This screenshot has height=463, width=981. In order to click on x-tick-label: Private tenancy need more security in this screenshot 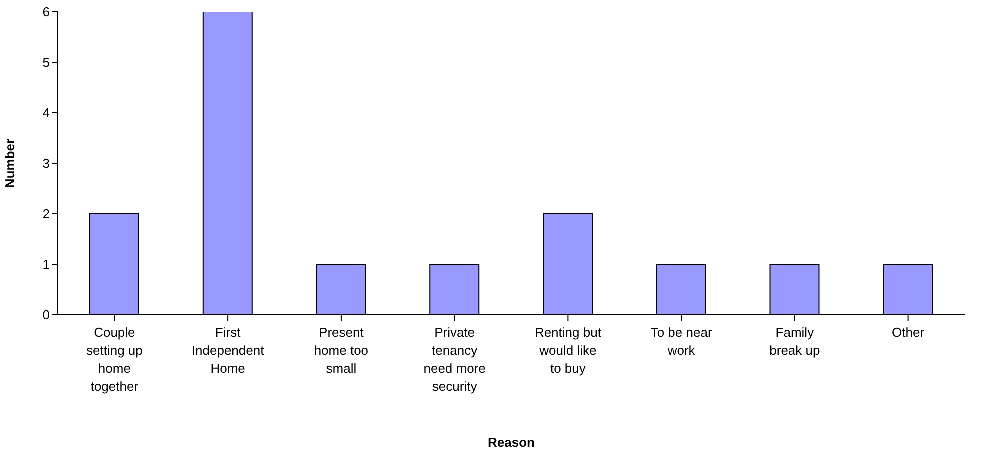, I will do `click(455, 359)`.